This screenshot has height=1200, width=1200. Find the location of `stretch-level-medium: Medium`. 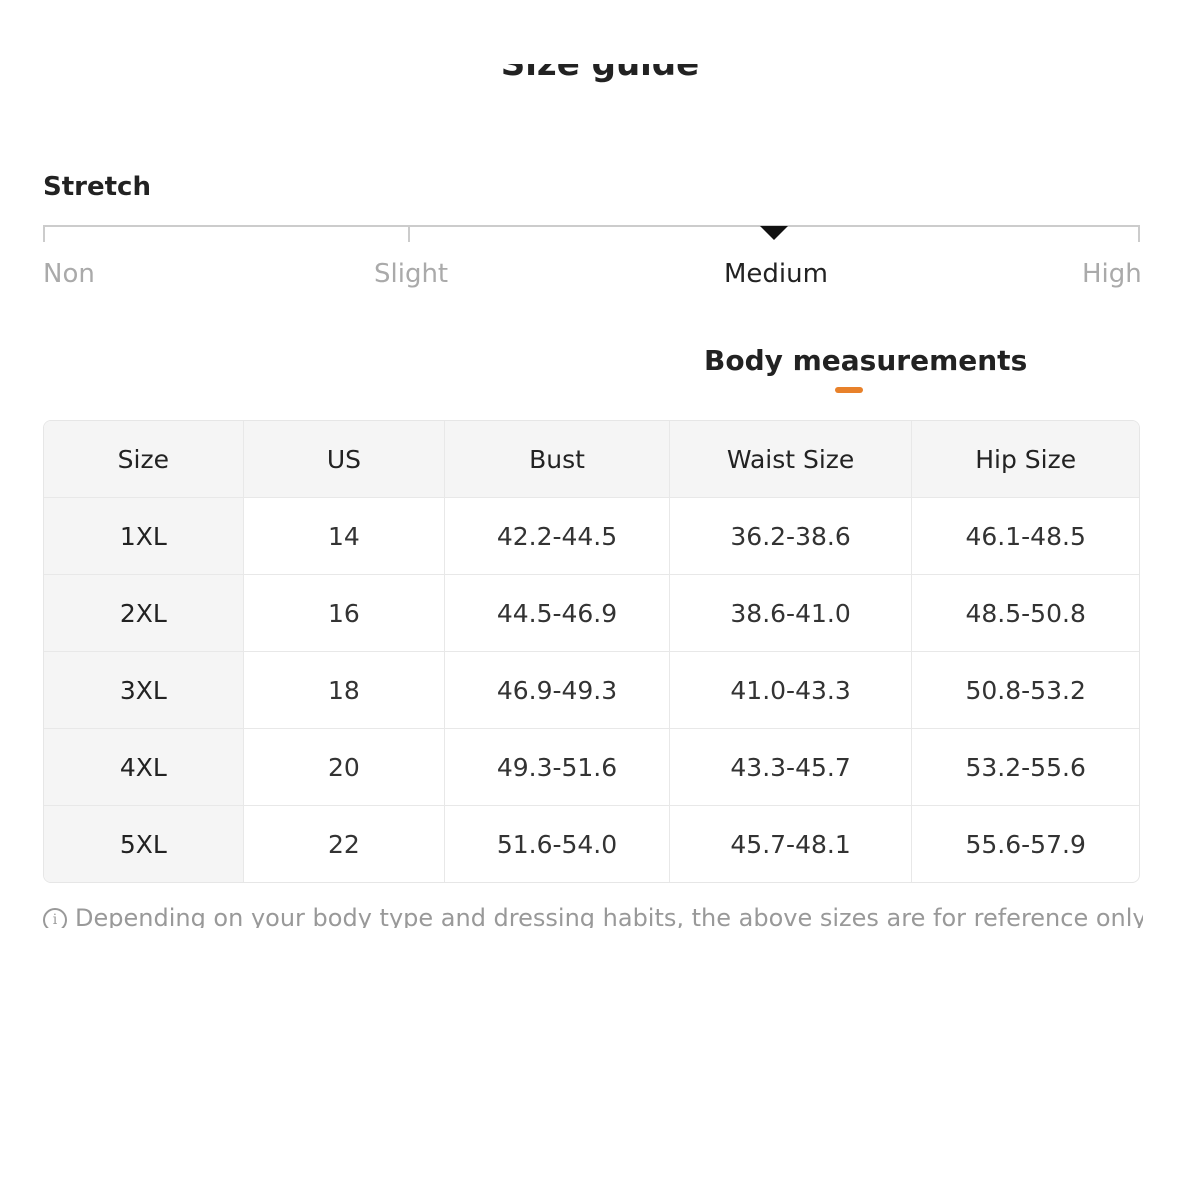

stretch-level-medium: Medium is located at coordinates (776, 274).